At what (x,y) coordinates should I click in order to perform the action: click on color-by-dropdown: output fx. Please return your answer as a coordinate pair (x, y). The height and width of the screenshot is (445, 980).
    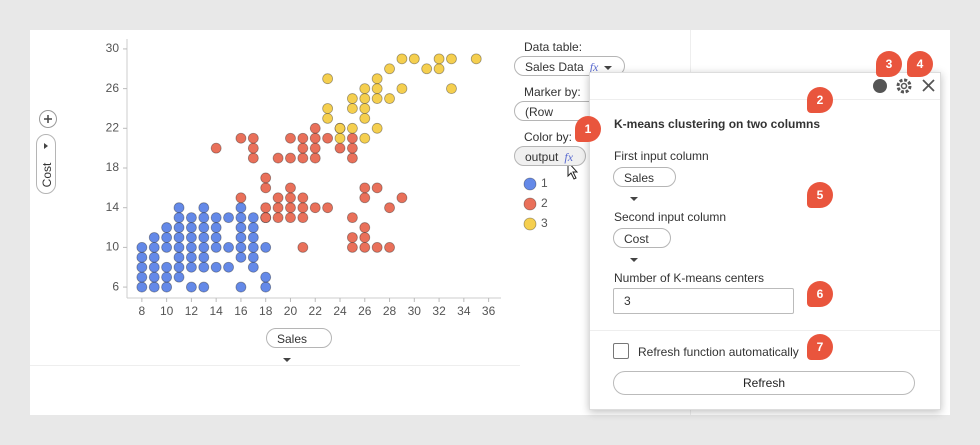
    Looking at the image, I should click on (550, 156).